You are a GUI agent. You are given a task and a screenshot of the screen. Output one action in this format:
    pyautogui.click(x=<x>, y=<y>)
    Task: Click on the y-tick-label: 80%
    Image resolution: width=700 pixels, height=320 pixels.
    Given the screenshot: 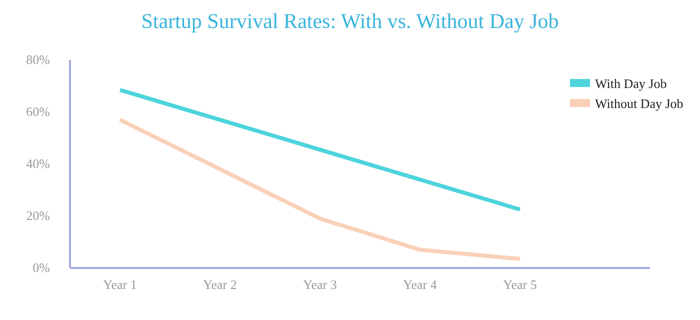 What is the action you would take?
    pyautogui.click(x=38, y=60)
    